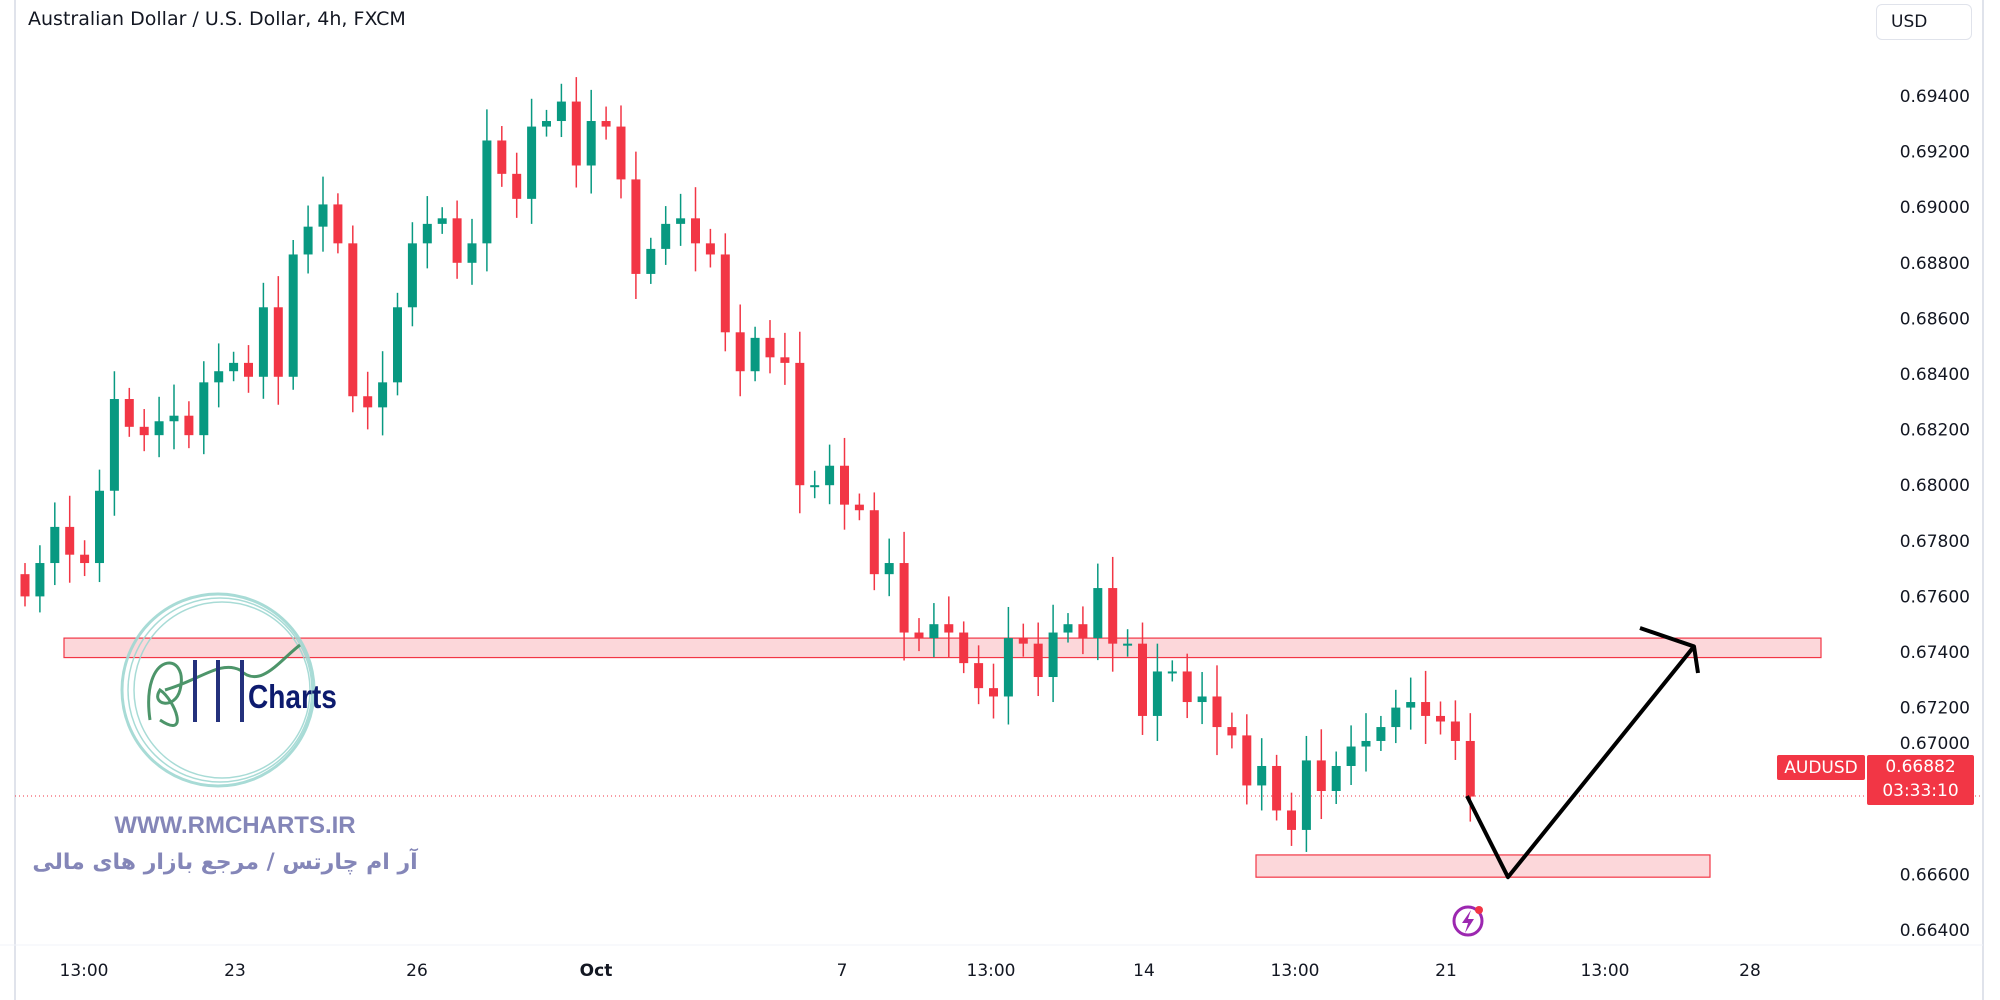  I want to click on lightning-icon, so click(1468, 921).